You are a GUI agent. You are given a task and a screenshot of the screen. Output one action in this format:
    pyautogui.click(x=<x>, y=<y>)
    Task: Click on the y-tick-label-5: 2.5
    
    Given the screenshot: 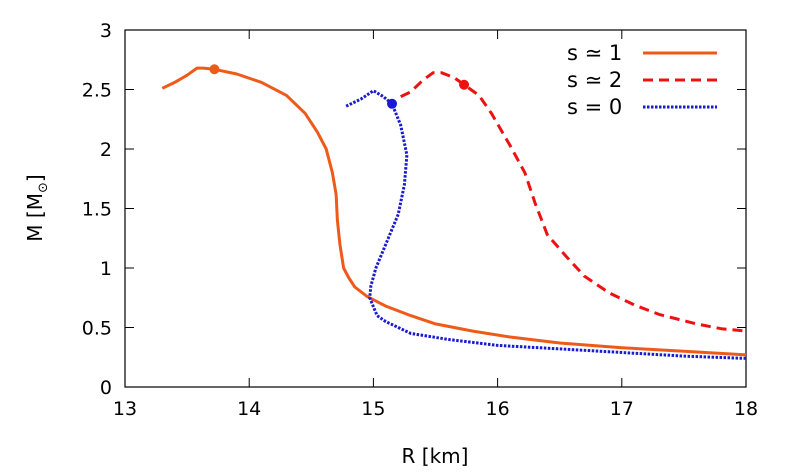 What is the action you would take?
    pyautogui.click(x=97, y=91)
    